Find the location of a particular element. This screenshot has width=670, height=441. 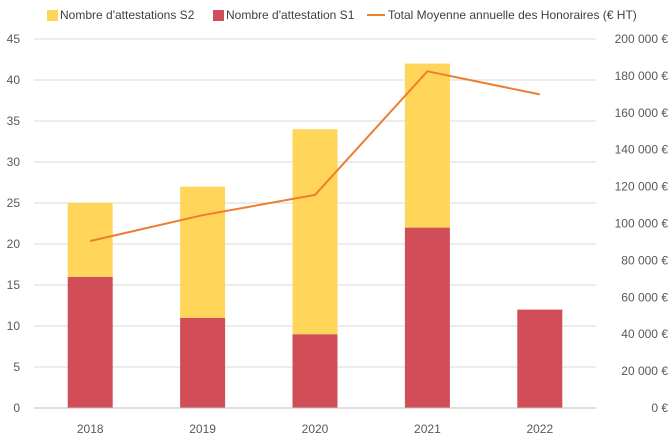

y-left-tick-label: 40 is located at coordinates (14, 80).